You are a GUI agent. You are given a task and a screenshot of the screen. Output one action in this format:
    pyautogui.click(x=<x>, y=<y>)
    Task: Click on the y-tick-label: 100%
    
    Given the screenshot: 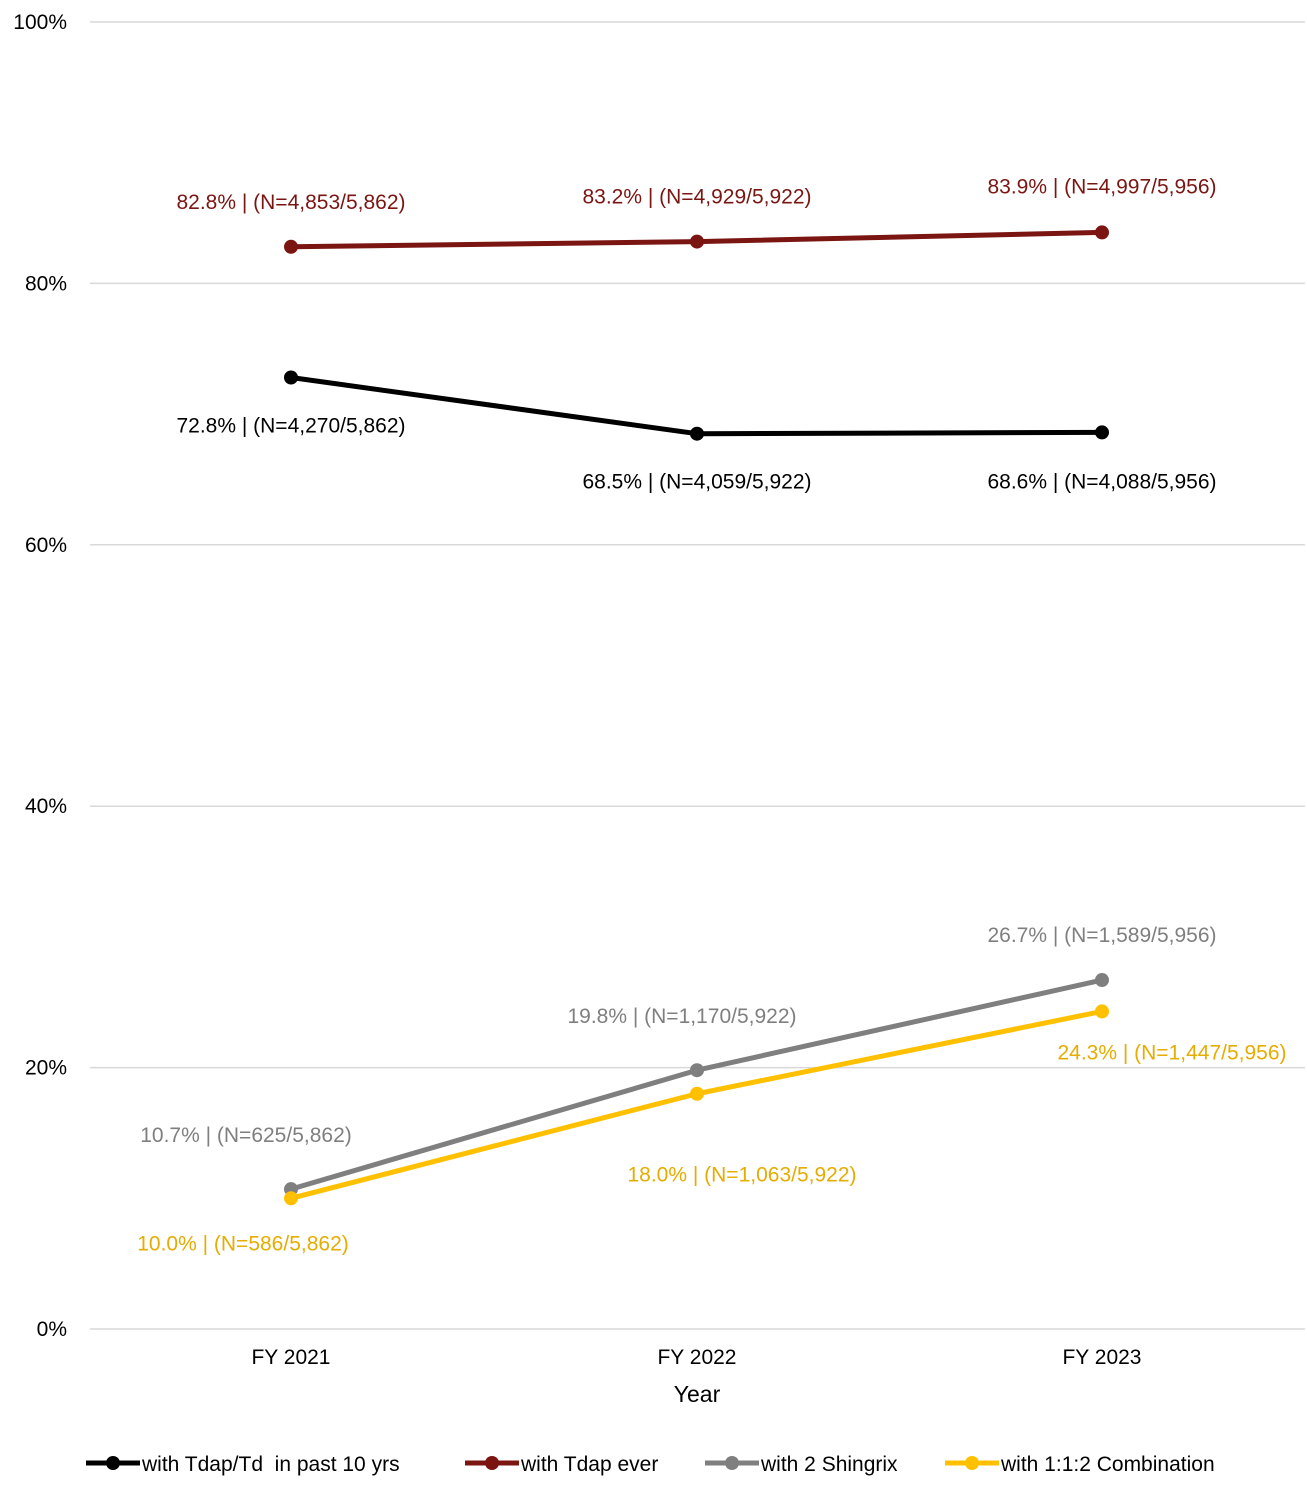 What is the action you would take?
    pyautogui.click(x=40, y=22)
    